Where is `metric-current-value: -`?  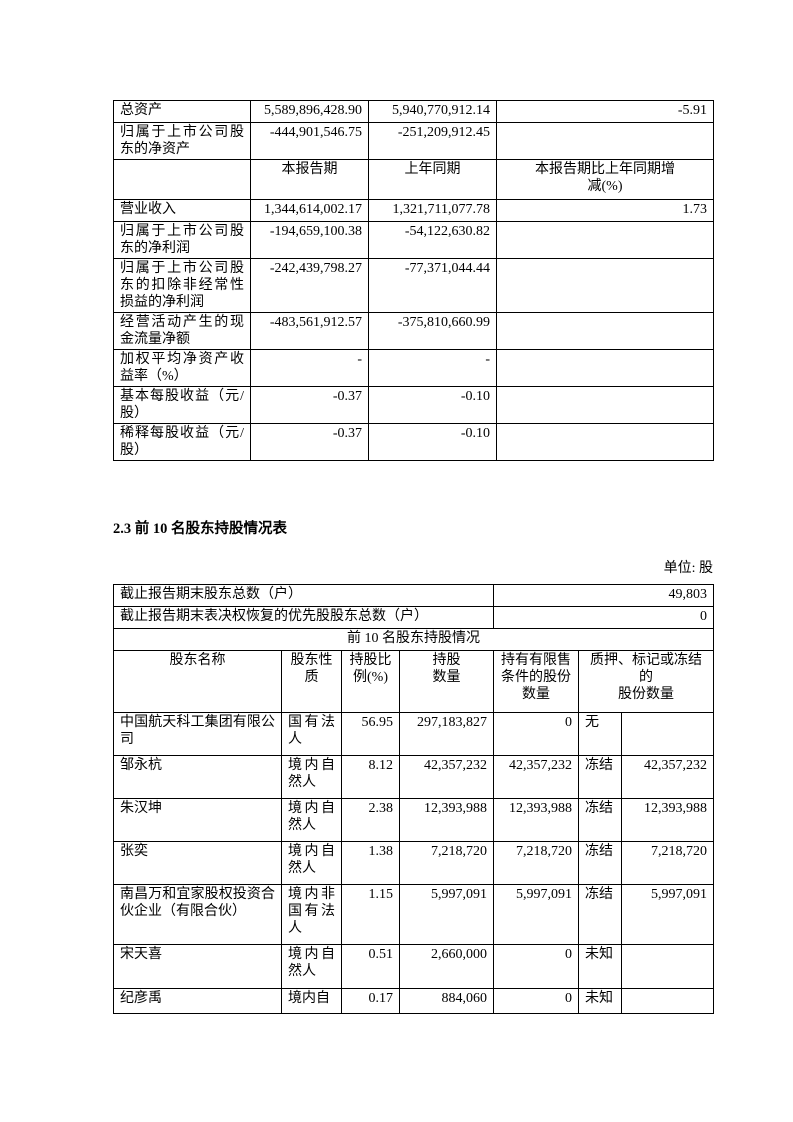 metric-current-value: - is located at coordinates (309, 368).